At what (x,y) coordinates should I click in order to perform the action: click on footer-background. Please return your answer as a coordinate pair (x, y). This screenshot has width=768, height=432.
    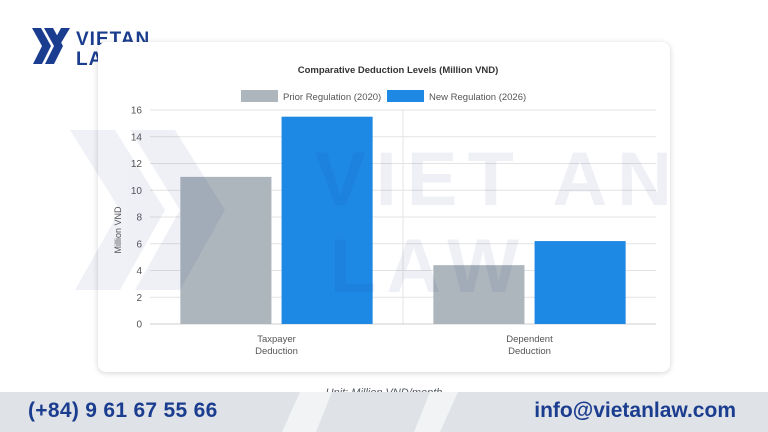
    Looking at the image, I should click on (384, 412).